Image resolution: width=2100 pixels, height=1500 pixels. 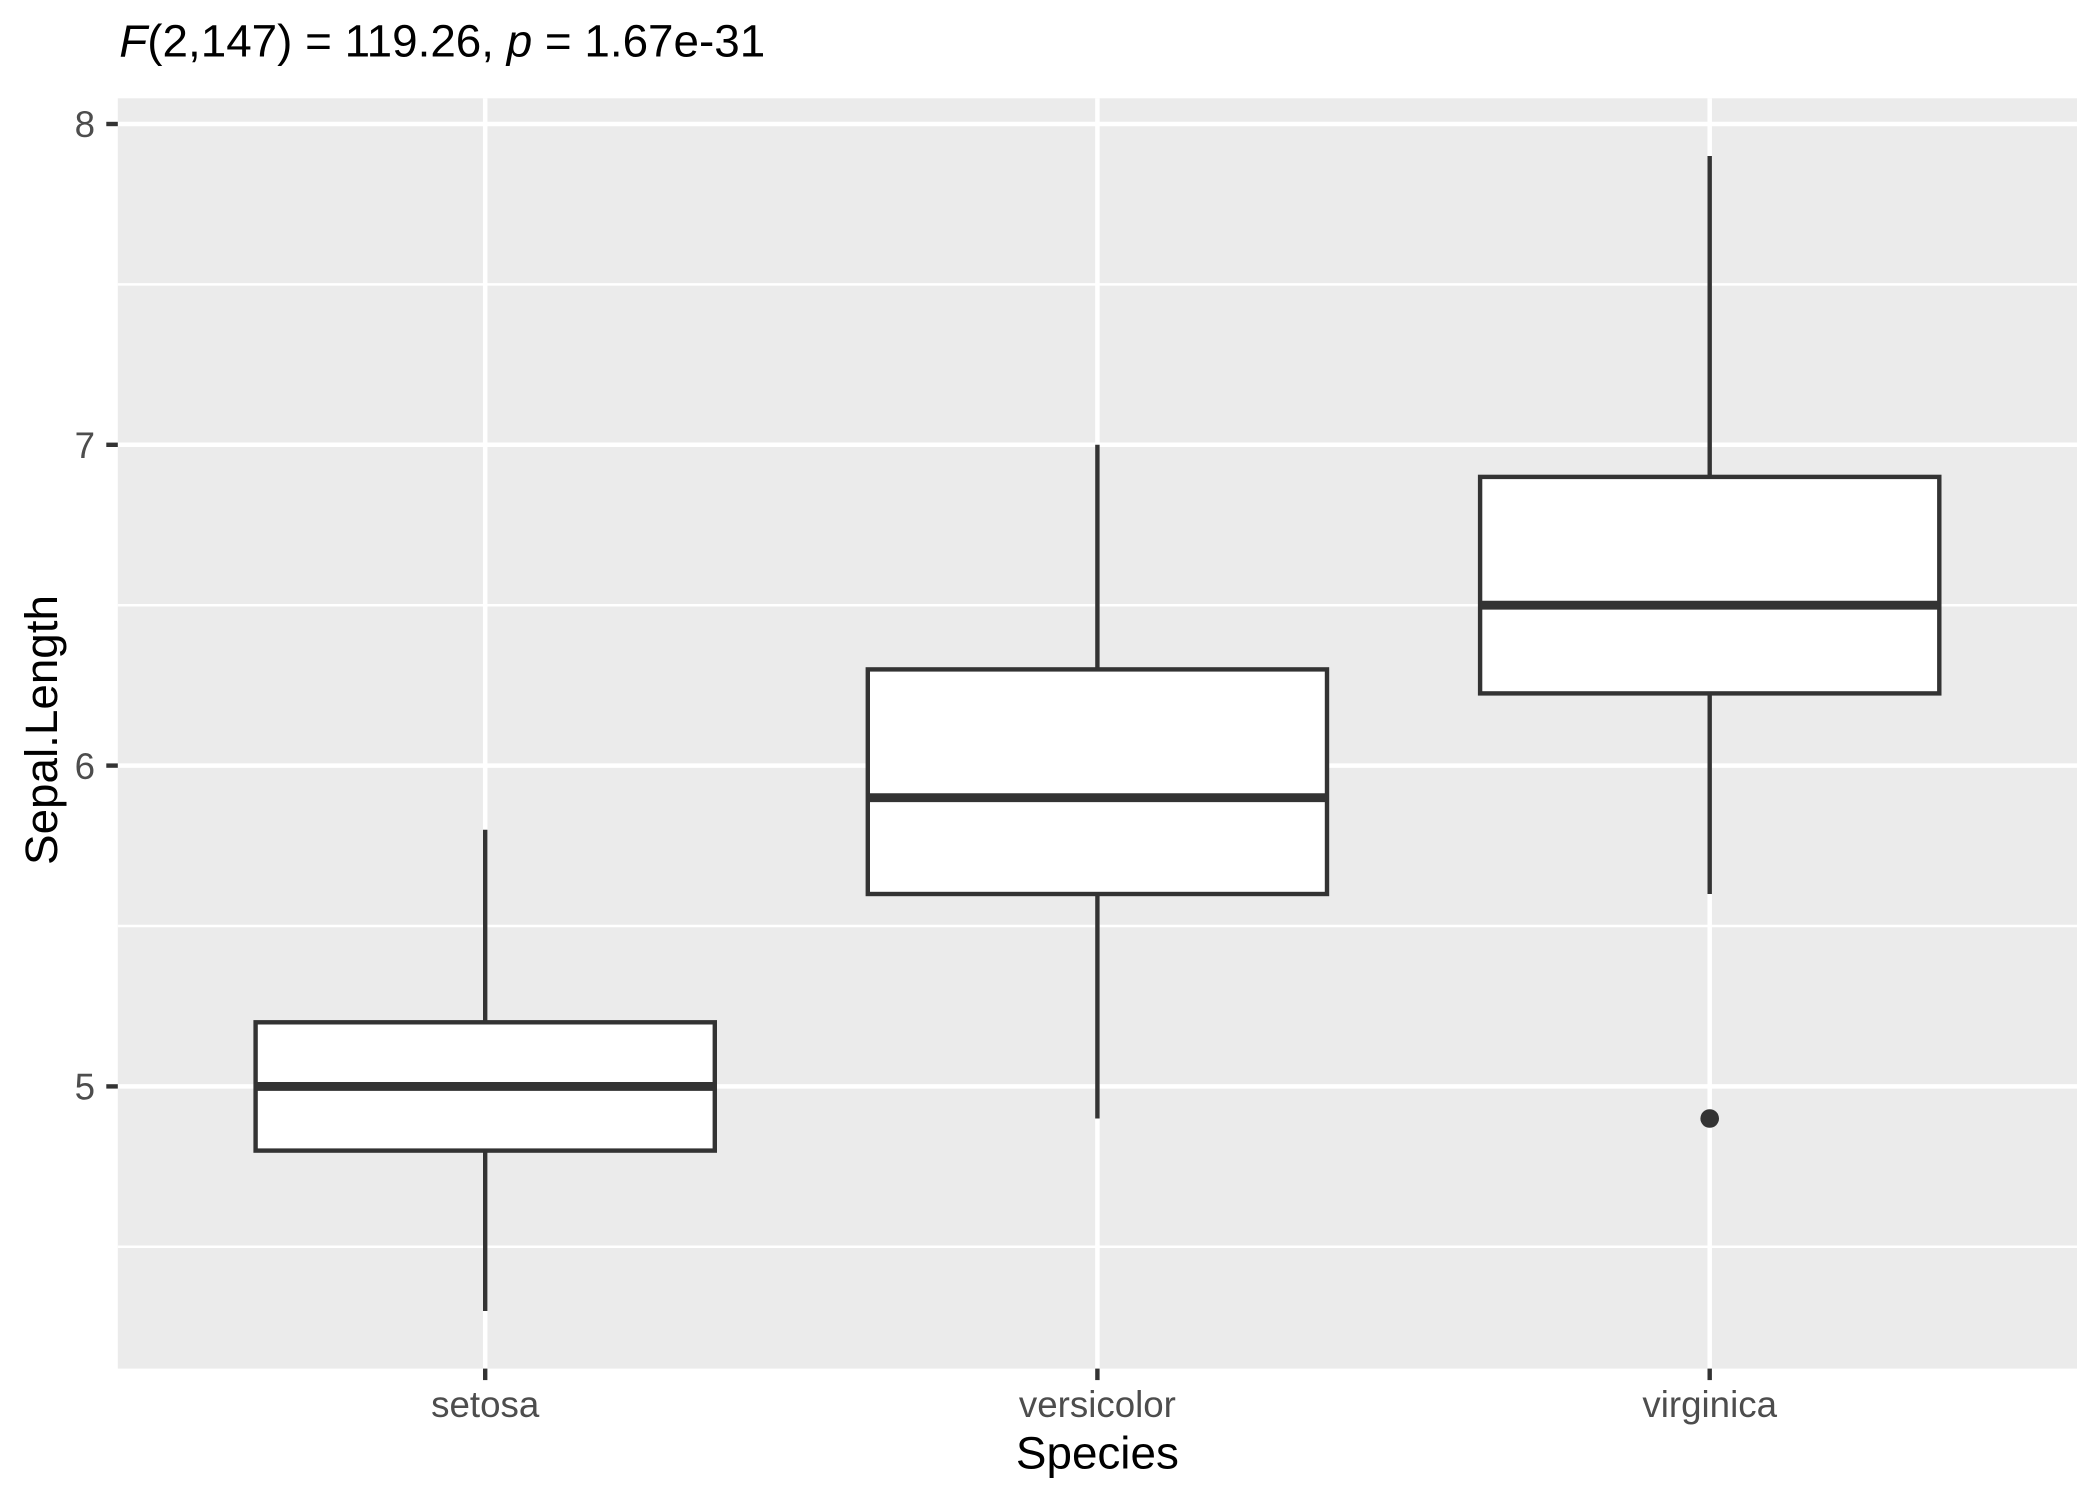 I want to click on svg-text: versicolor, so click(x=1097, y=1404).